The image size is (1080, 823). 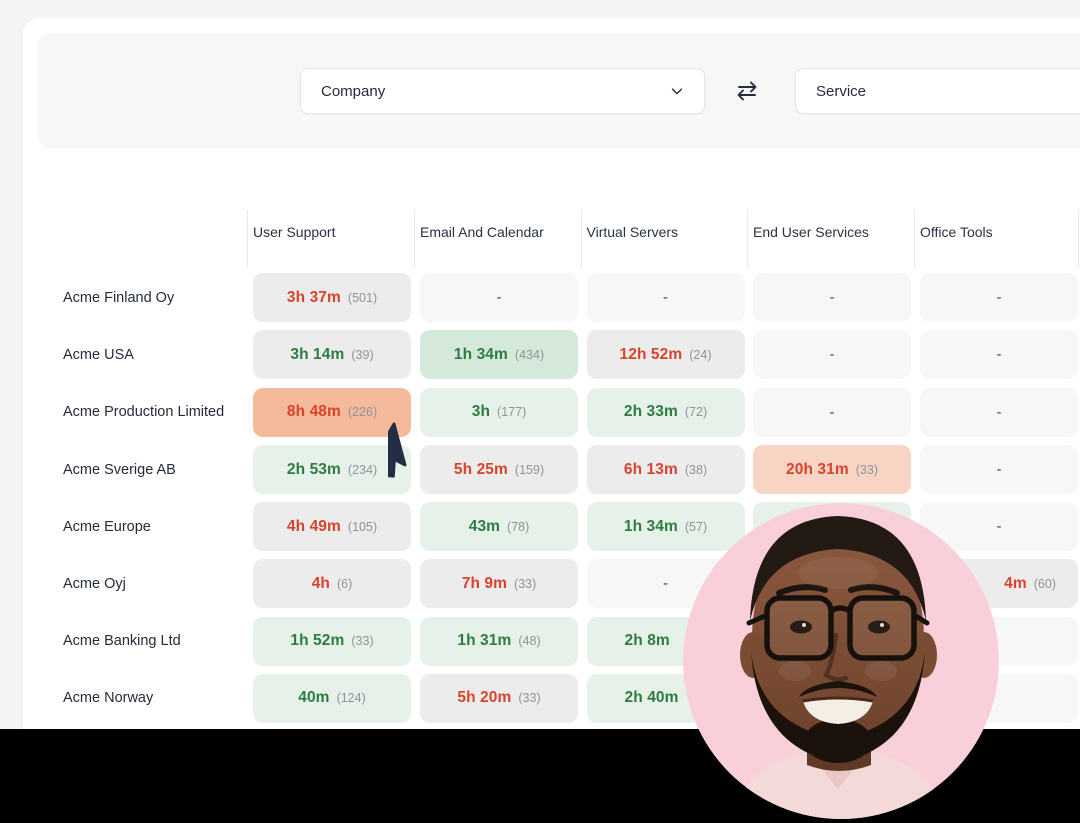 What do you see at coordinates (651, 697) in the screenshot?
I see `cell-value: 2h 40m` at bounding box center [651, 697].